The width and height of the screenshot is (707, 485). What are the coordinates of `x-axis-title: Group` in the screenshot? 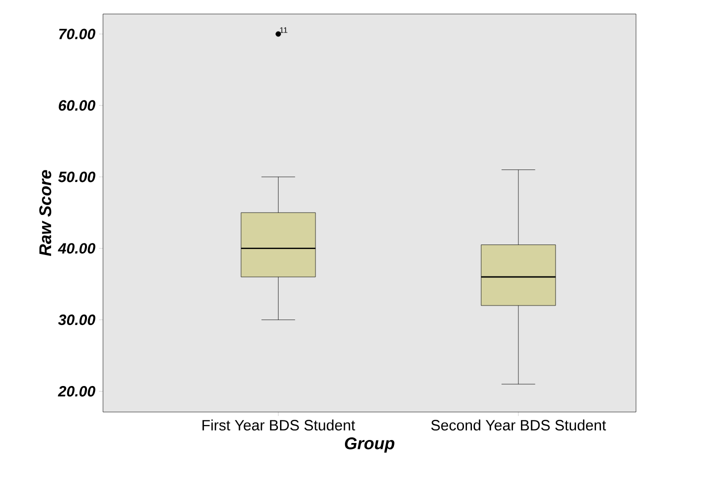 It's located at (369, 445).